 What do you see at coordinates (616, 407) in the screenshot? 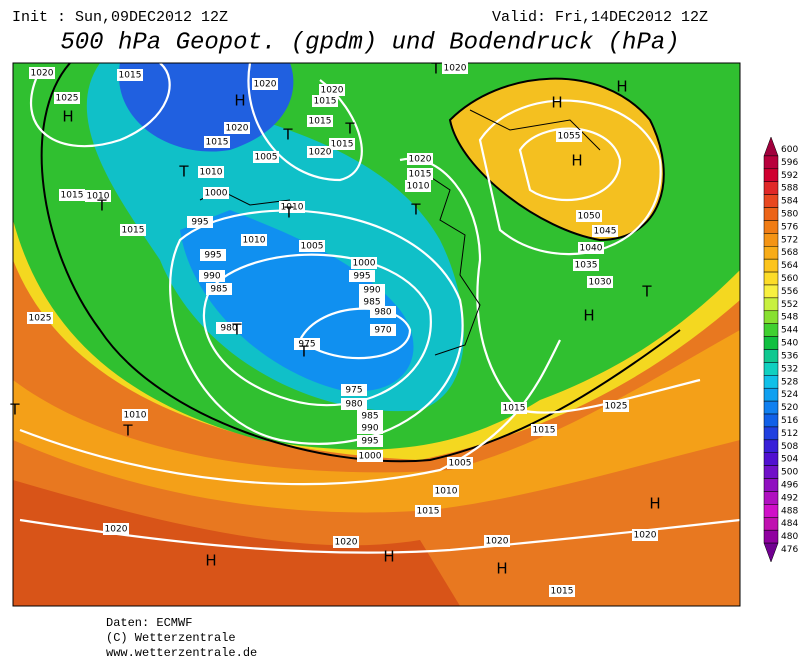
I see `isobar-label: 1025` at bounding box center [616, 407].